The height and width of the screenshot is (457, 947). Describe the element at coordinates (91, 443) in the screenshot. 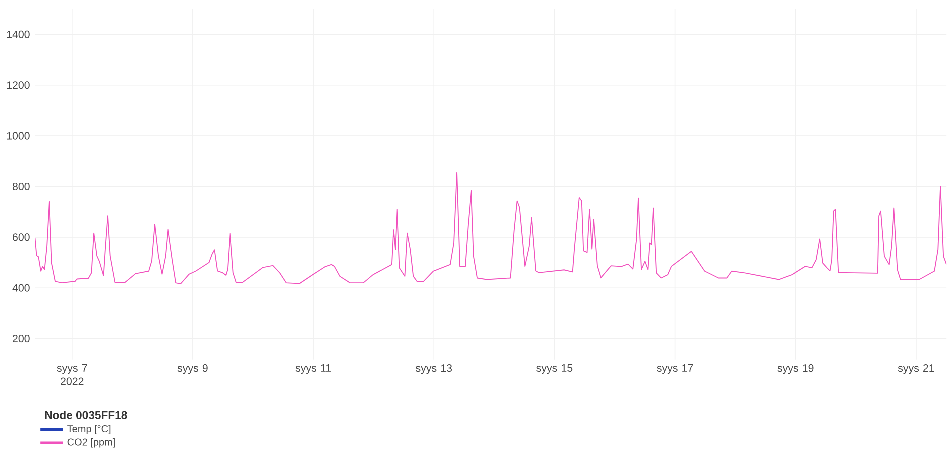

I see `legend-label: CO2 [ppm]` at that location.